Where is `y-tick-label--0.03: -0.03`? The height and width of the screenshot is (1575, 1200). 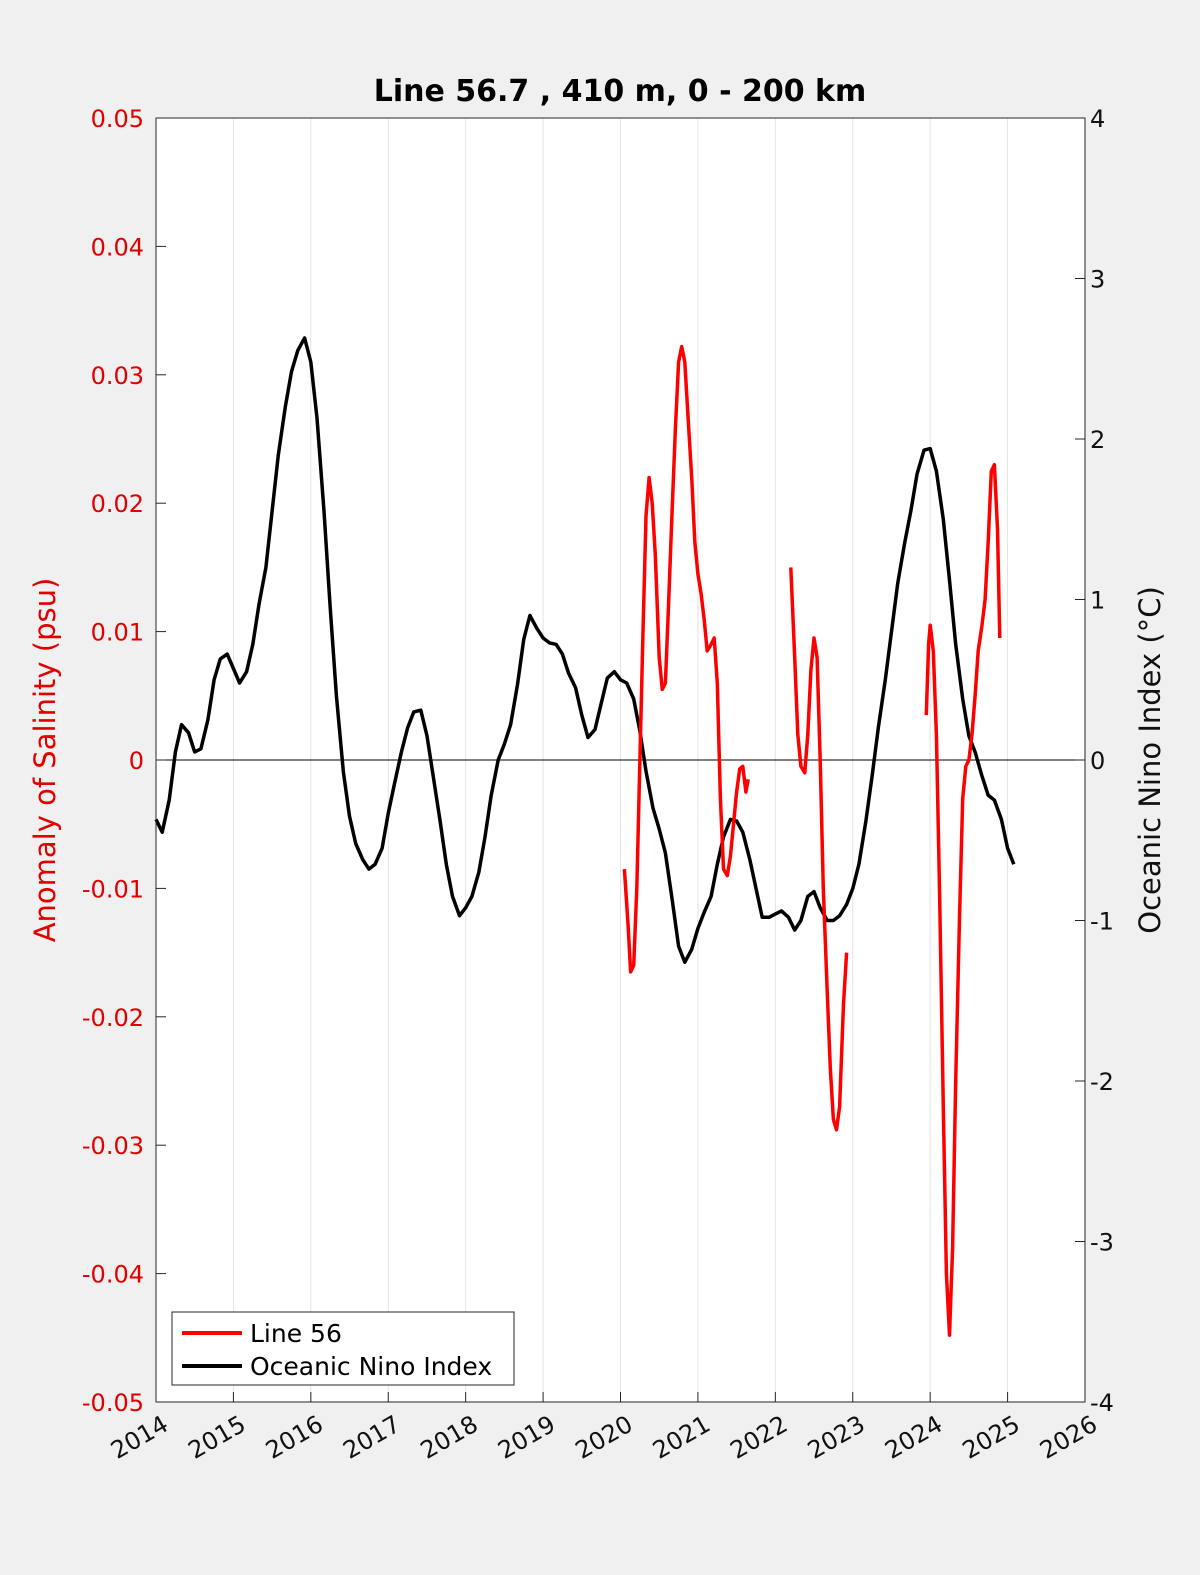 y-tick-label--0.03: -0.03 is located at coordinates (113, 1146).